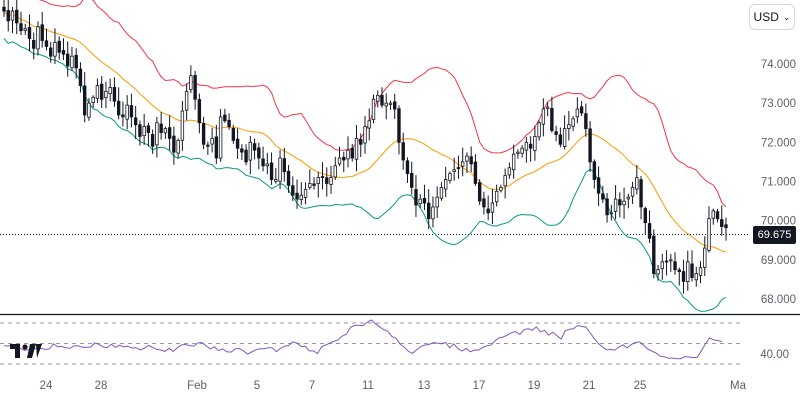 Image resolution: width=800 pixels, height=405 pixels. What do you see at coordinates (774, 235) in the screenshot?
I see `last-price-label: 69.675` at bounding box center [774, 235].